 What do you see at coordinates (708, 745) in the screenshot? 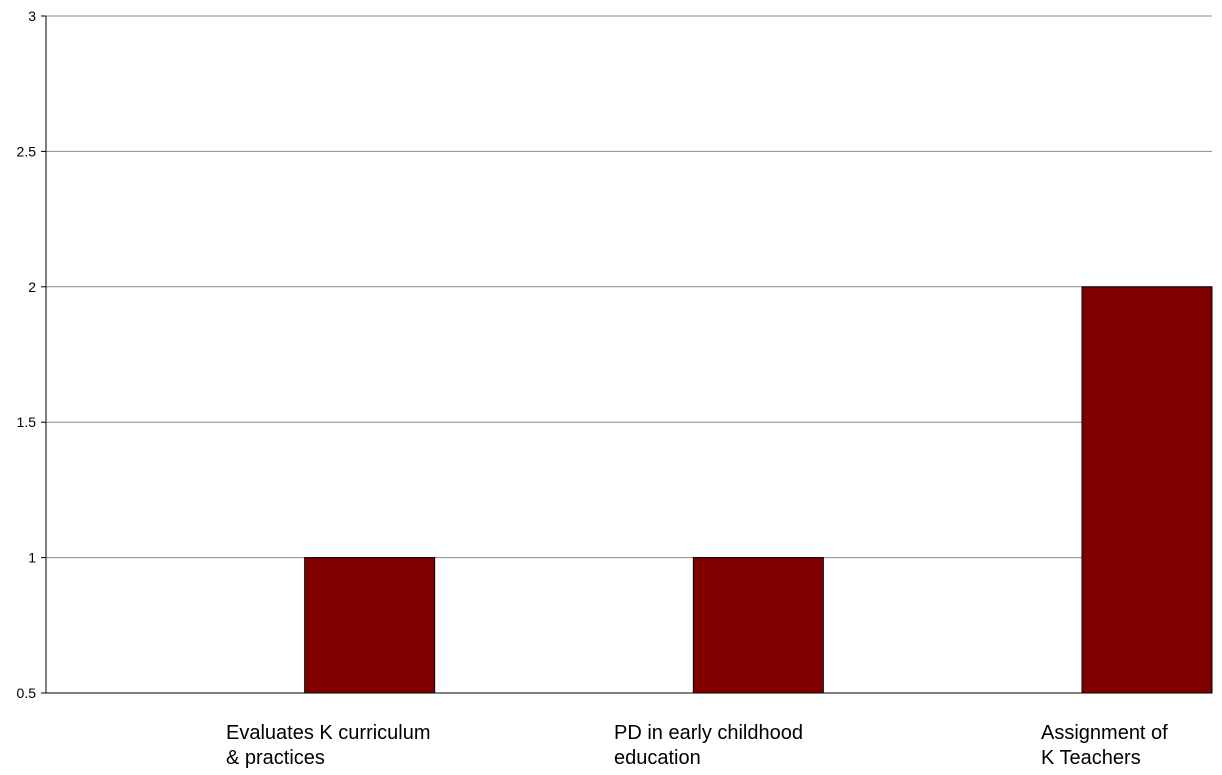
I see `x-category-label: PD in early childhood education` at bounding box center [708, 745].